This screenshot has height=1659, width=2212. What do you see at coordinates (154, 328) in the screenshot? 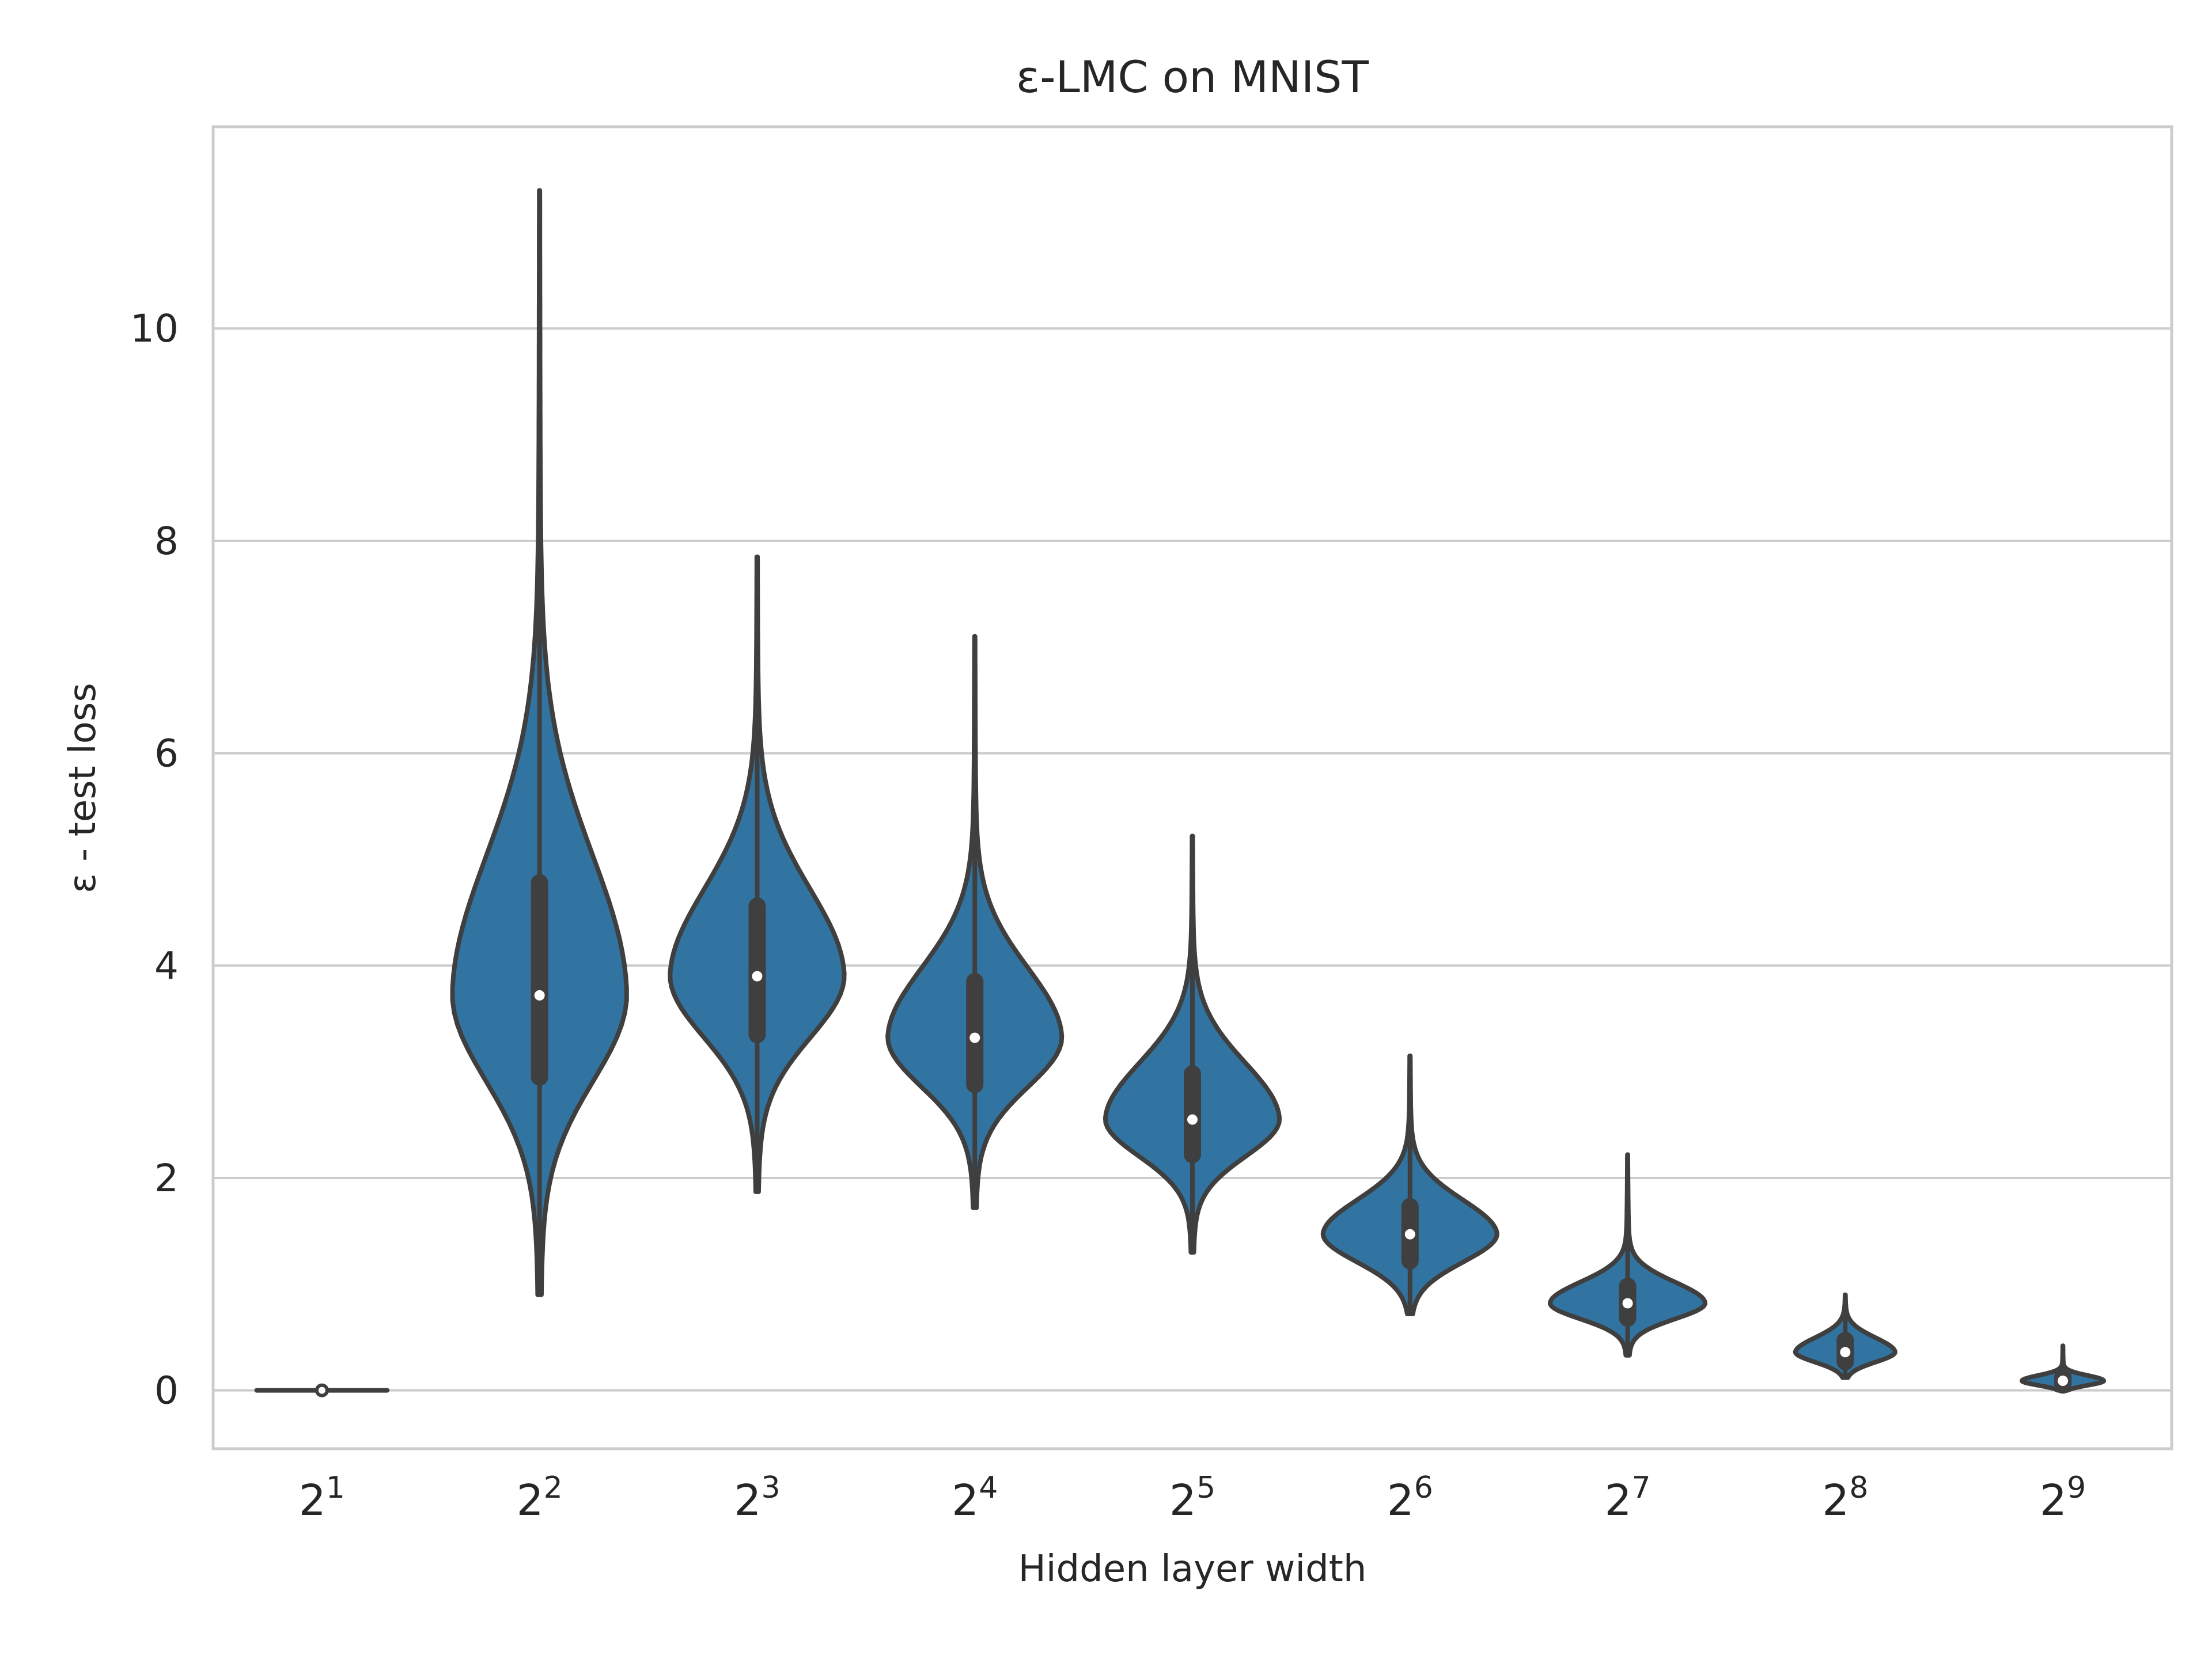
I see `y-tick-label: 10` at bounding box center [154, 328].